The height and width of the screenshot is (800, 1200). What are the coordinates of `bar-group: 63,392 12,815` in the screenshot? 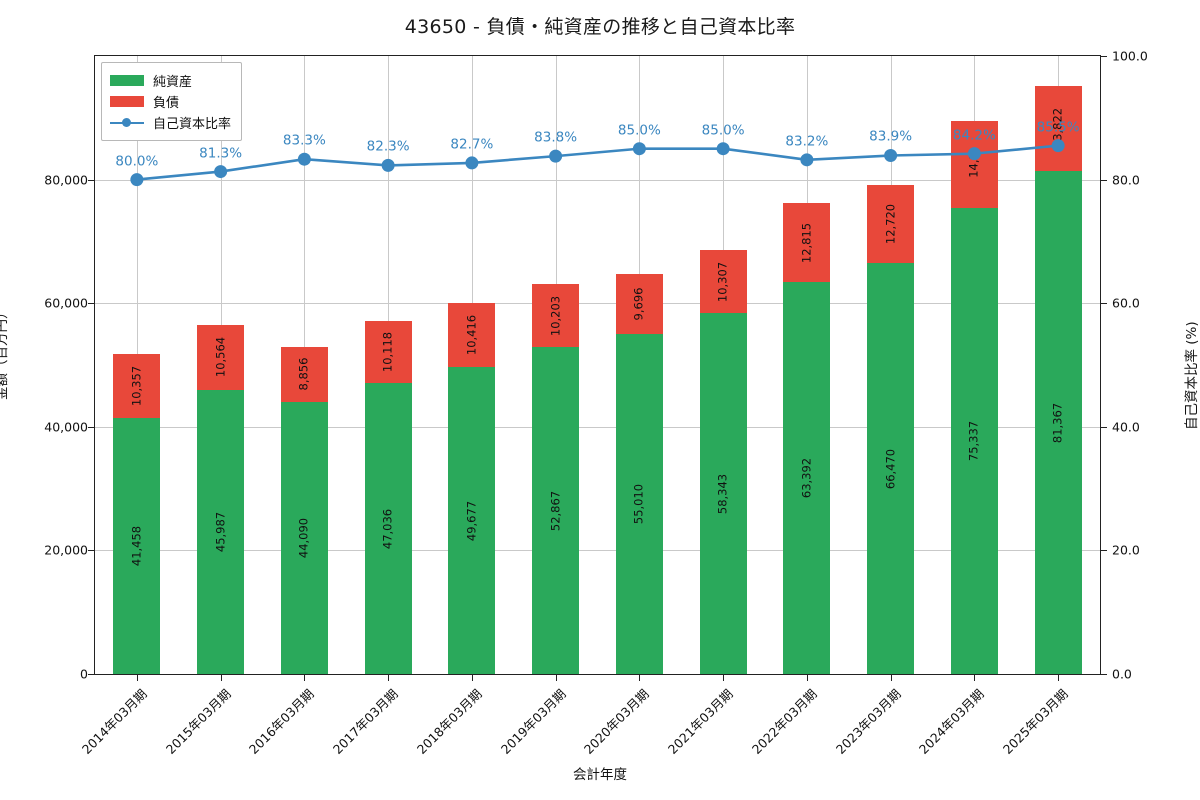 It's located at (807, 438).